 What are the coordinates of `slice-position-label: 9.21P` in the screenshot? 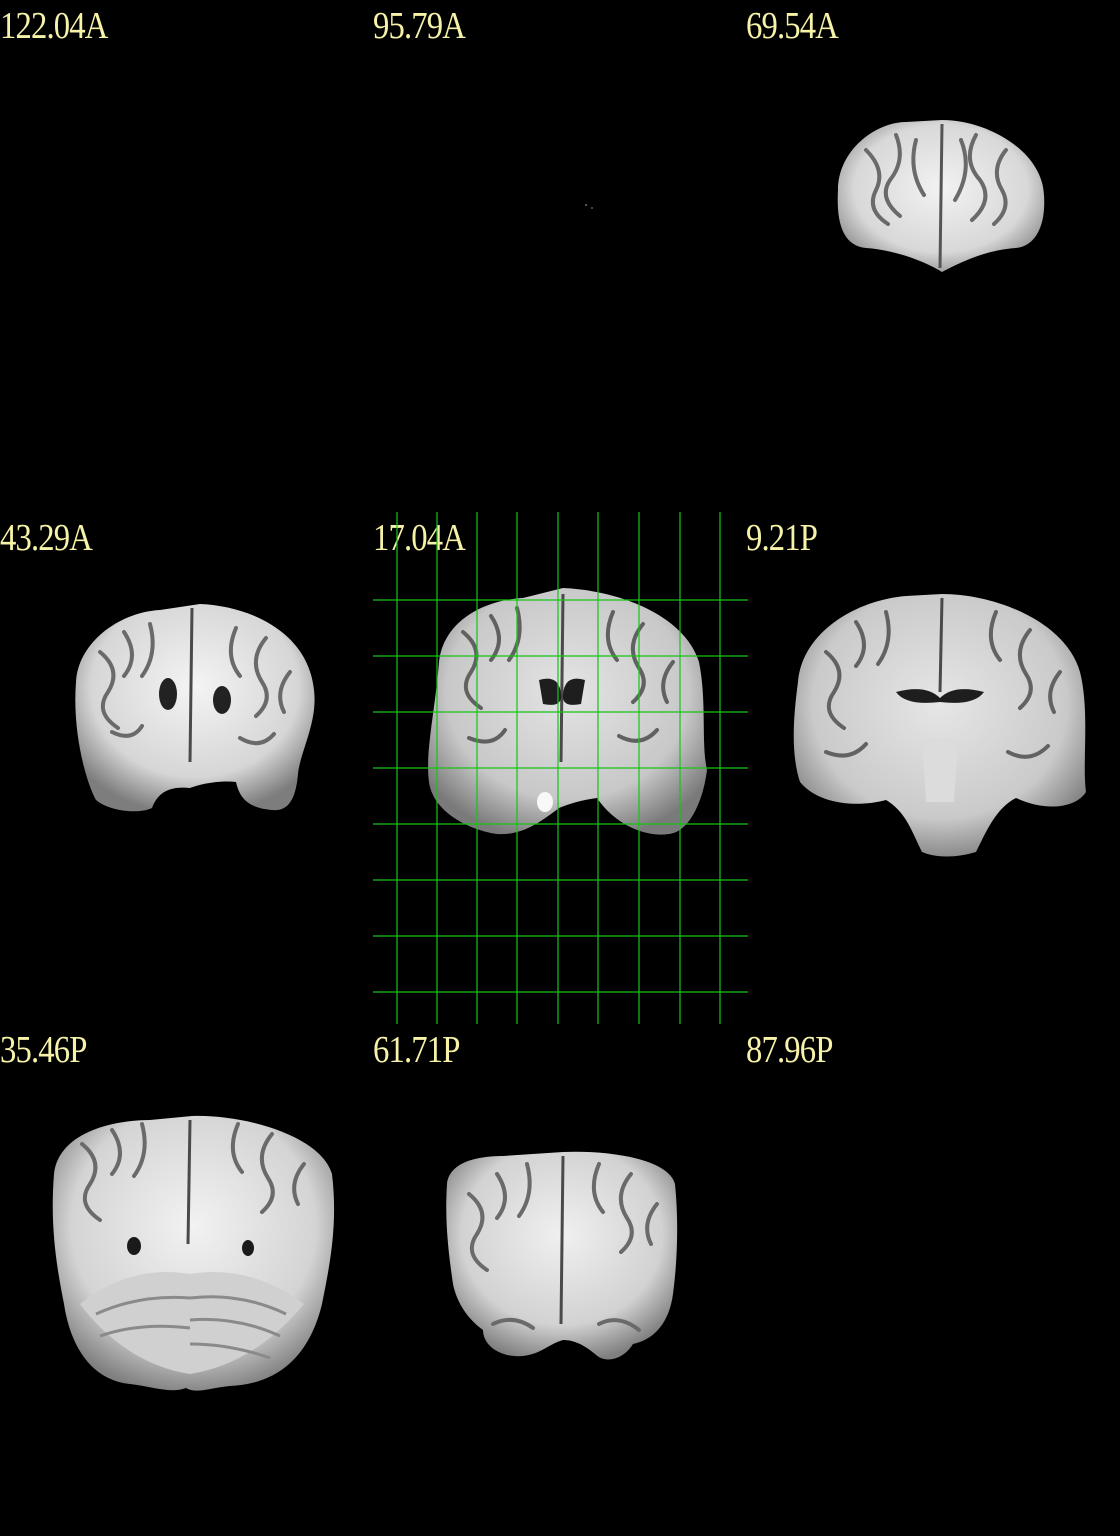 It's located at (782, 538).